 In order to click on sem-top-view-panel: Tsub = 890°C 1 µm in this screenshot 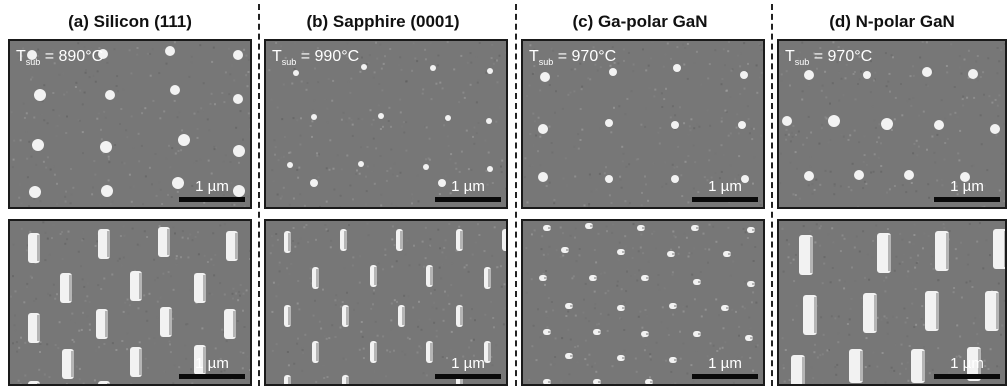, I will do `click(130, 124)`.